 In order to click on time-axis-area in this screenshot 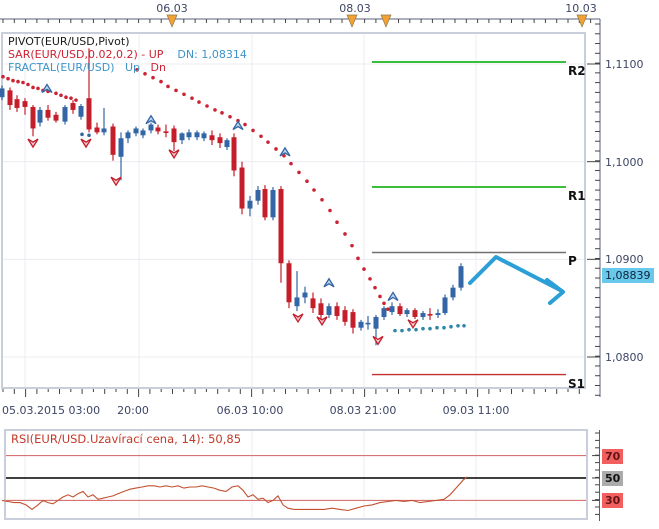, I will do `click(300, 404)`.